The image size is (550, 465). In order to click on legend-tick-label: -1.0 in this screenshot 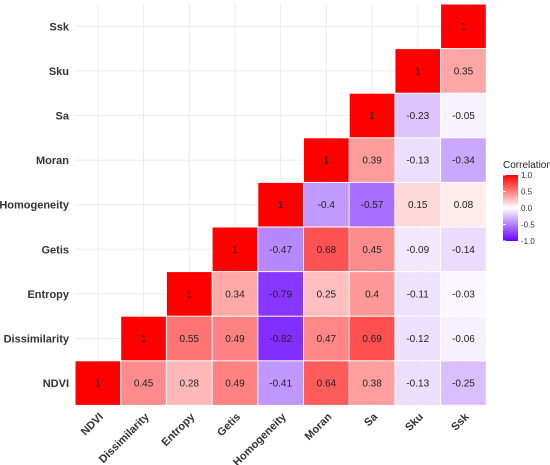, I will do `click(528, 241)`.